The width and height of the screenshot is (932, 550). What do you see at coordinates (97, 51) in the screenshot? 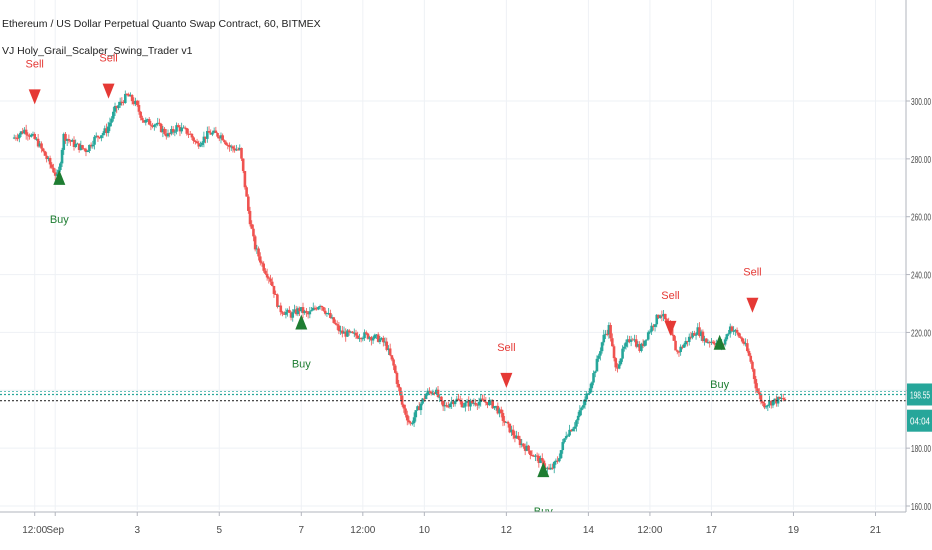
I see `indicator-title: VJ Holy_Grail_Scalper_Swing_Trader v1` at bounding box center [97, 51].